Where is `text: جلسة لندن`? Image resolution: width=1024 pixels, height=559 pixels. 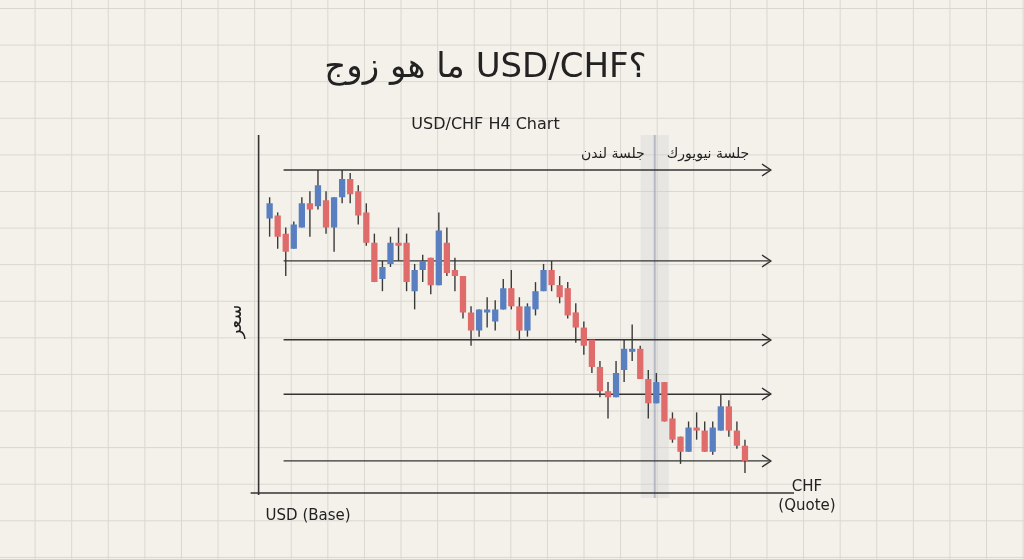 text: جلسة لندن is located at coordinates (612, 152).